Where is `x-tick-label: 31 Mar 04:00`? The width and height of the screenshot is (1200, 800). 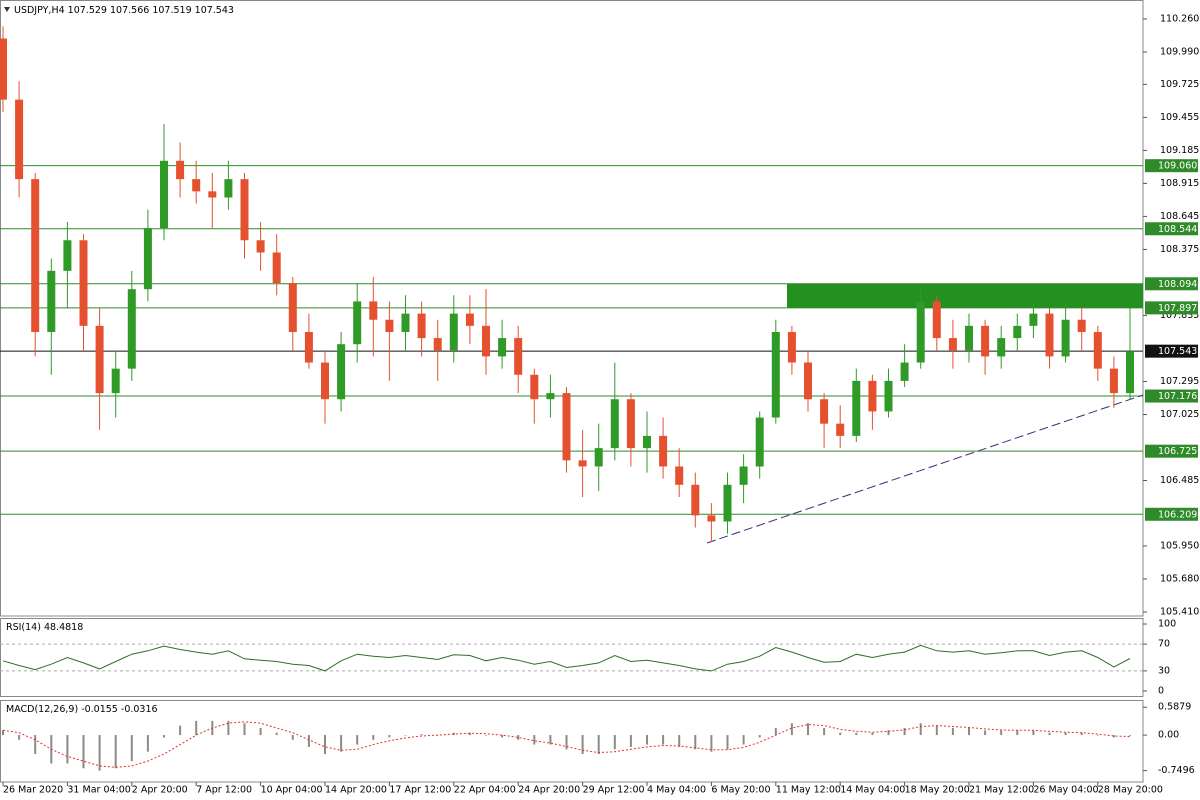
x-tick-label: 31 Mar 04:00 is located at coordinates (98, 790).